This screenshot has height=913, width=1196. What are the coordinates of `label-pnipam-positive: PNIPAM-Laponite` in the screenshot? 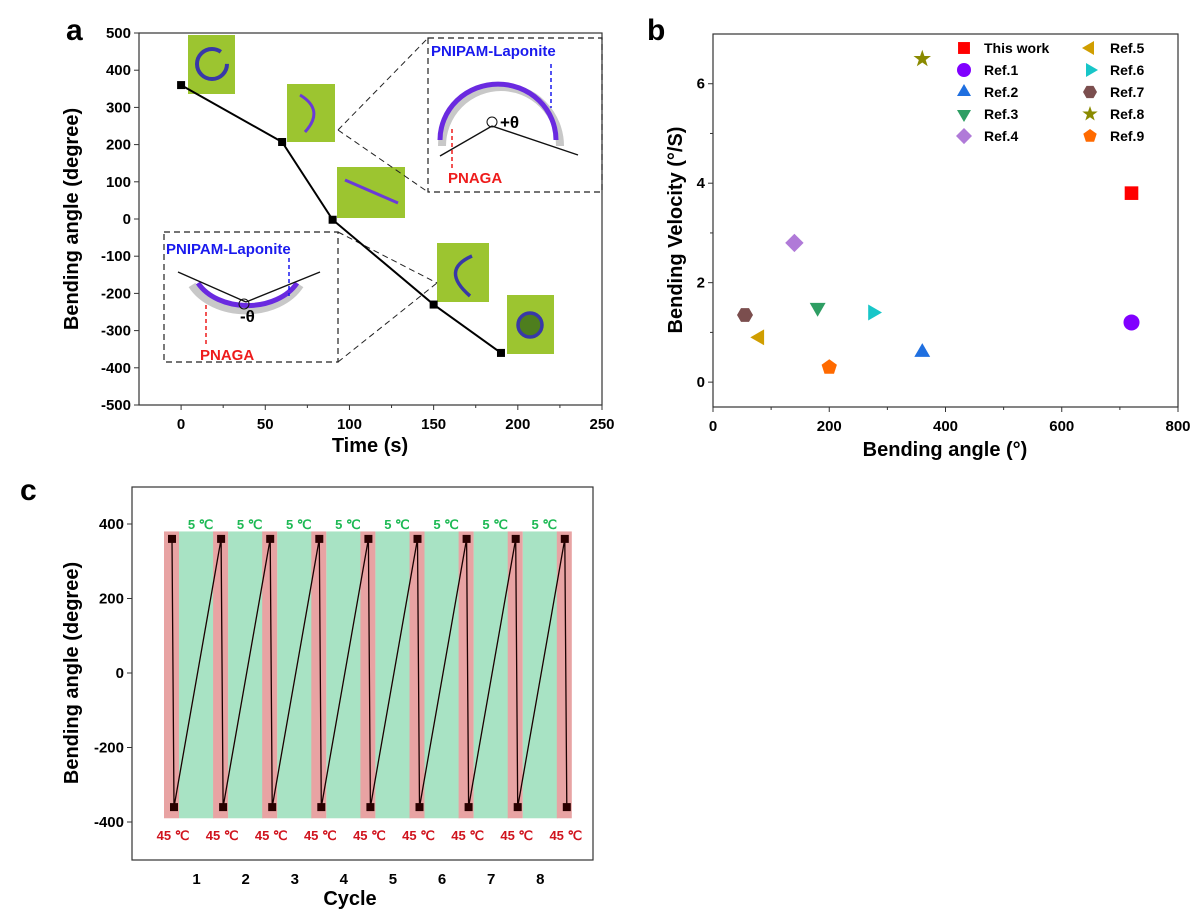 It's located at (493, 51).